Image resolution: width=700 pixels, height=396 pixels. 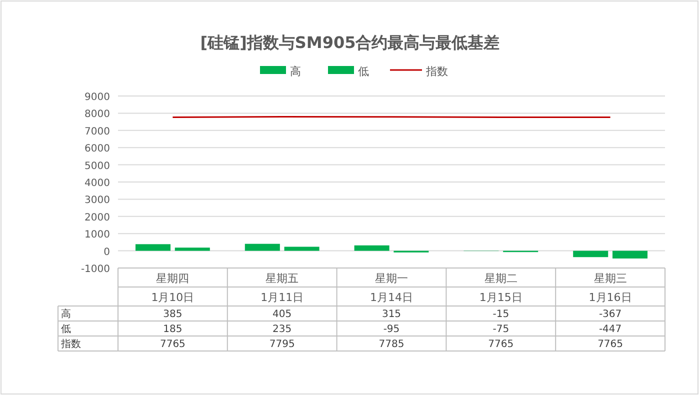 I want to click on title: [硅锰]指数与SM905合约最高与最低基差, so click(x=350, y=42).